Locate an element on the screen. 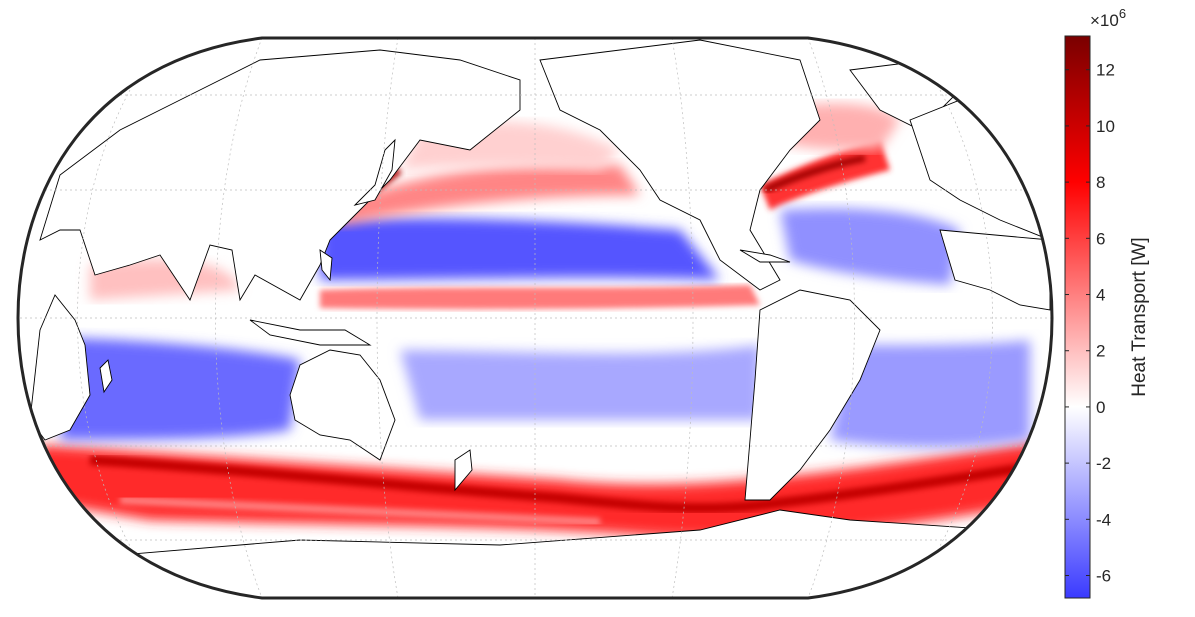 The width and height of the screenshot is (1195, 617). kuroshio-red is located at coordinates (485, 194).